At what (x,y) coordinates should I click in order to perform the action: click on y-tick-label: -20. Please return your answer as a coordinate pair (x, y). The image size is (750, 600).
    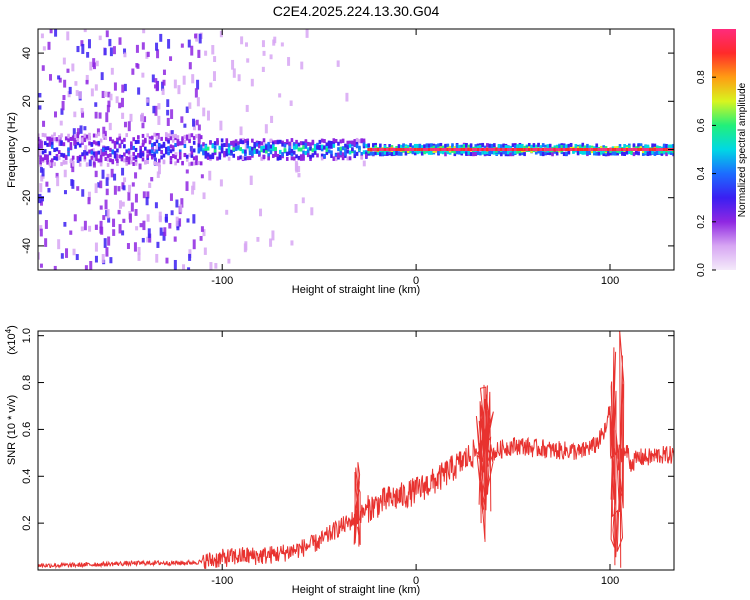
    Looking at the image, I should click on (27, 198).